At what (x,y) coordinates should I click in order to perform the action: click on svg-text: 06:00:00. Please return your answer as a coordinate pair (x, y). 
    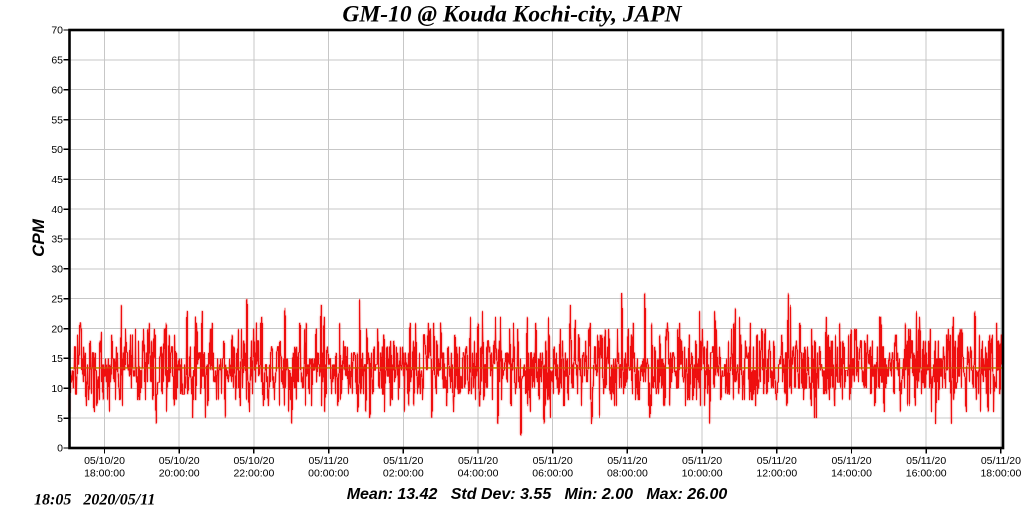
    Looking at the image, I should click on (552, 474).